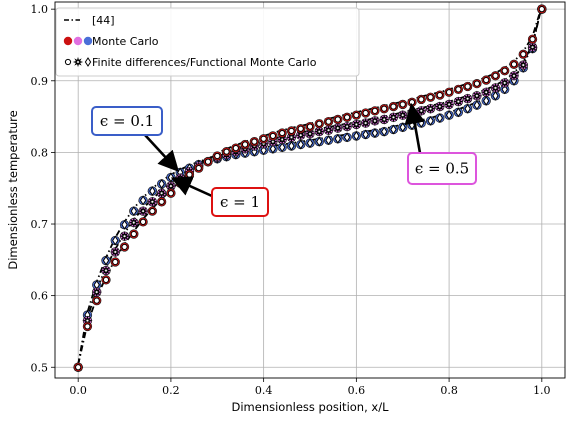 The height and width of the screenshot is (424, 566). I want to click on x-tick-label: 0.6, so click(357, 390).